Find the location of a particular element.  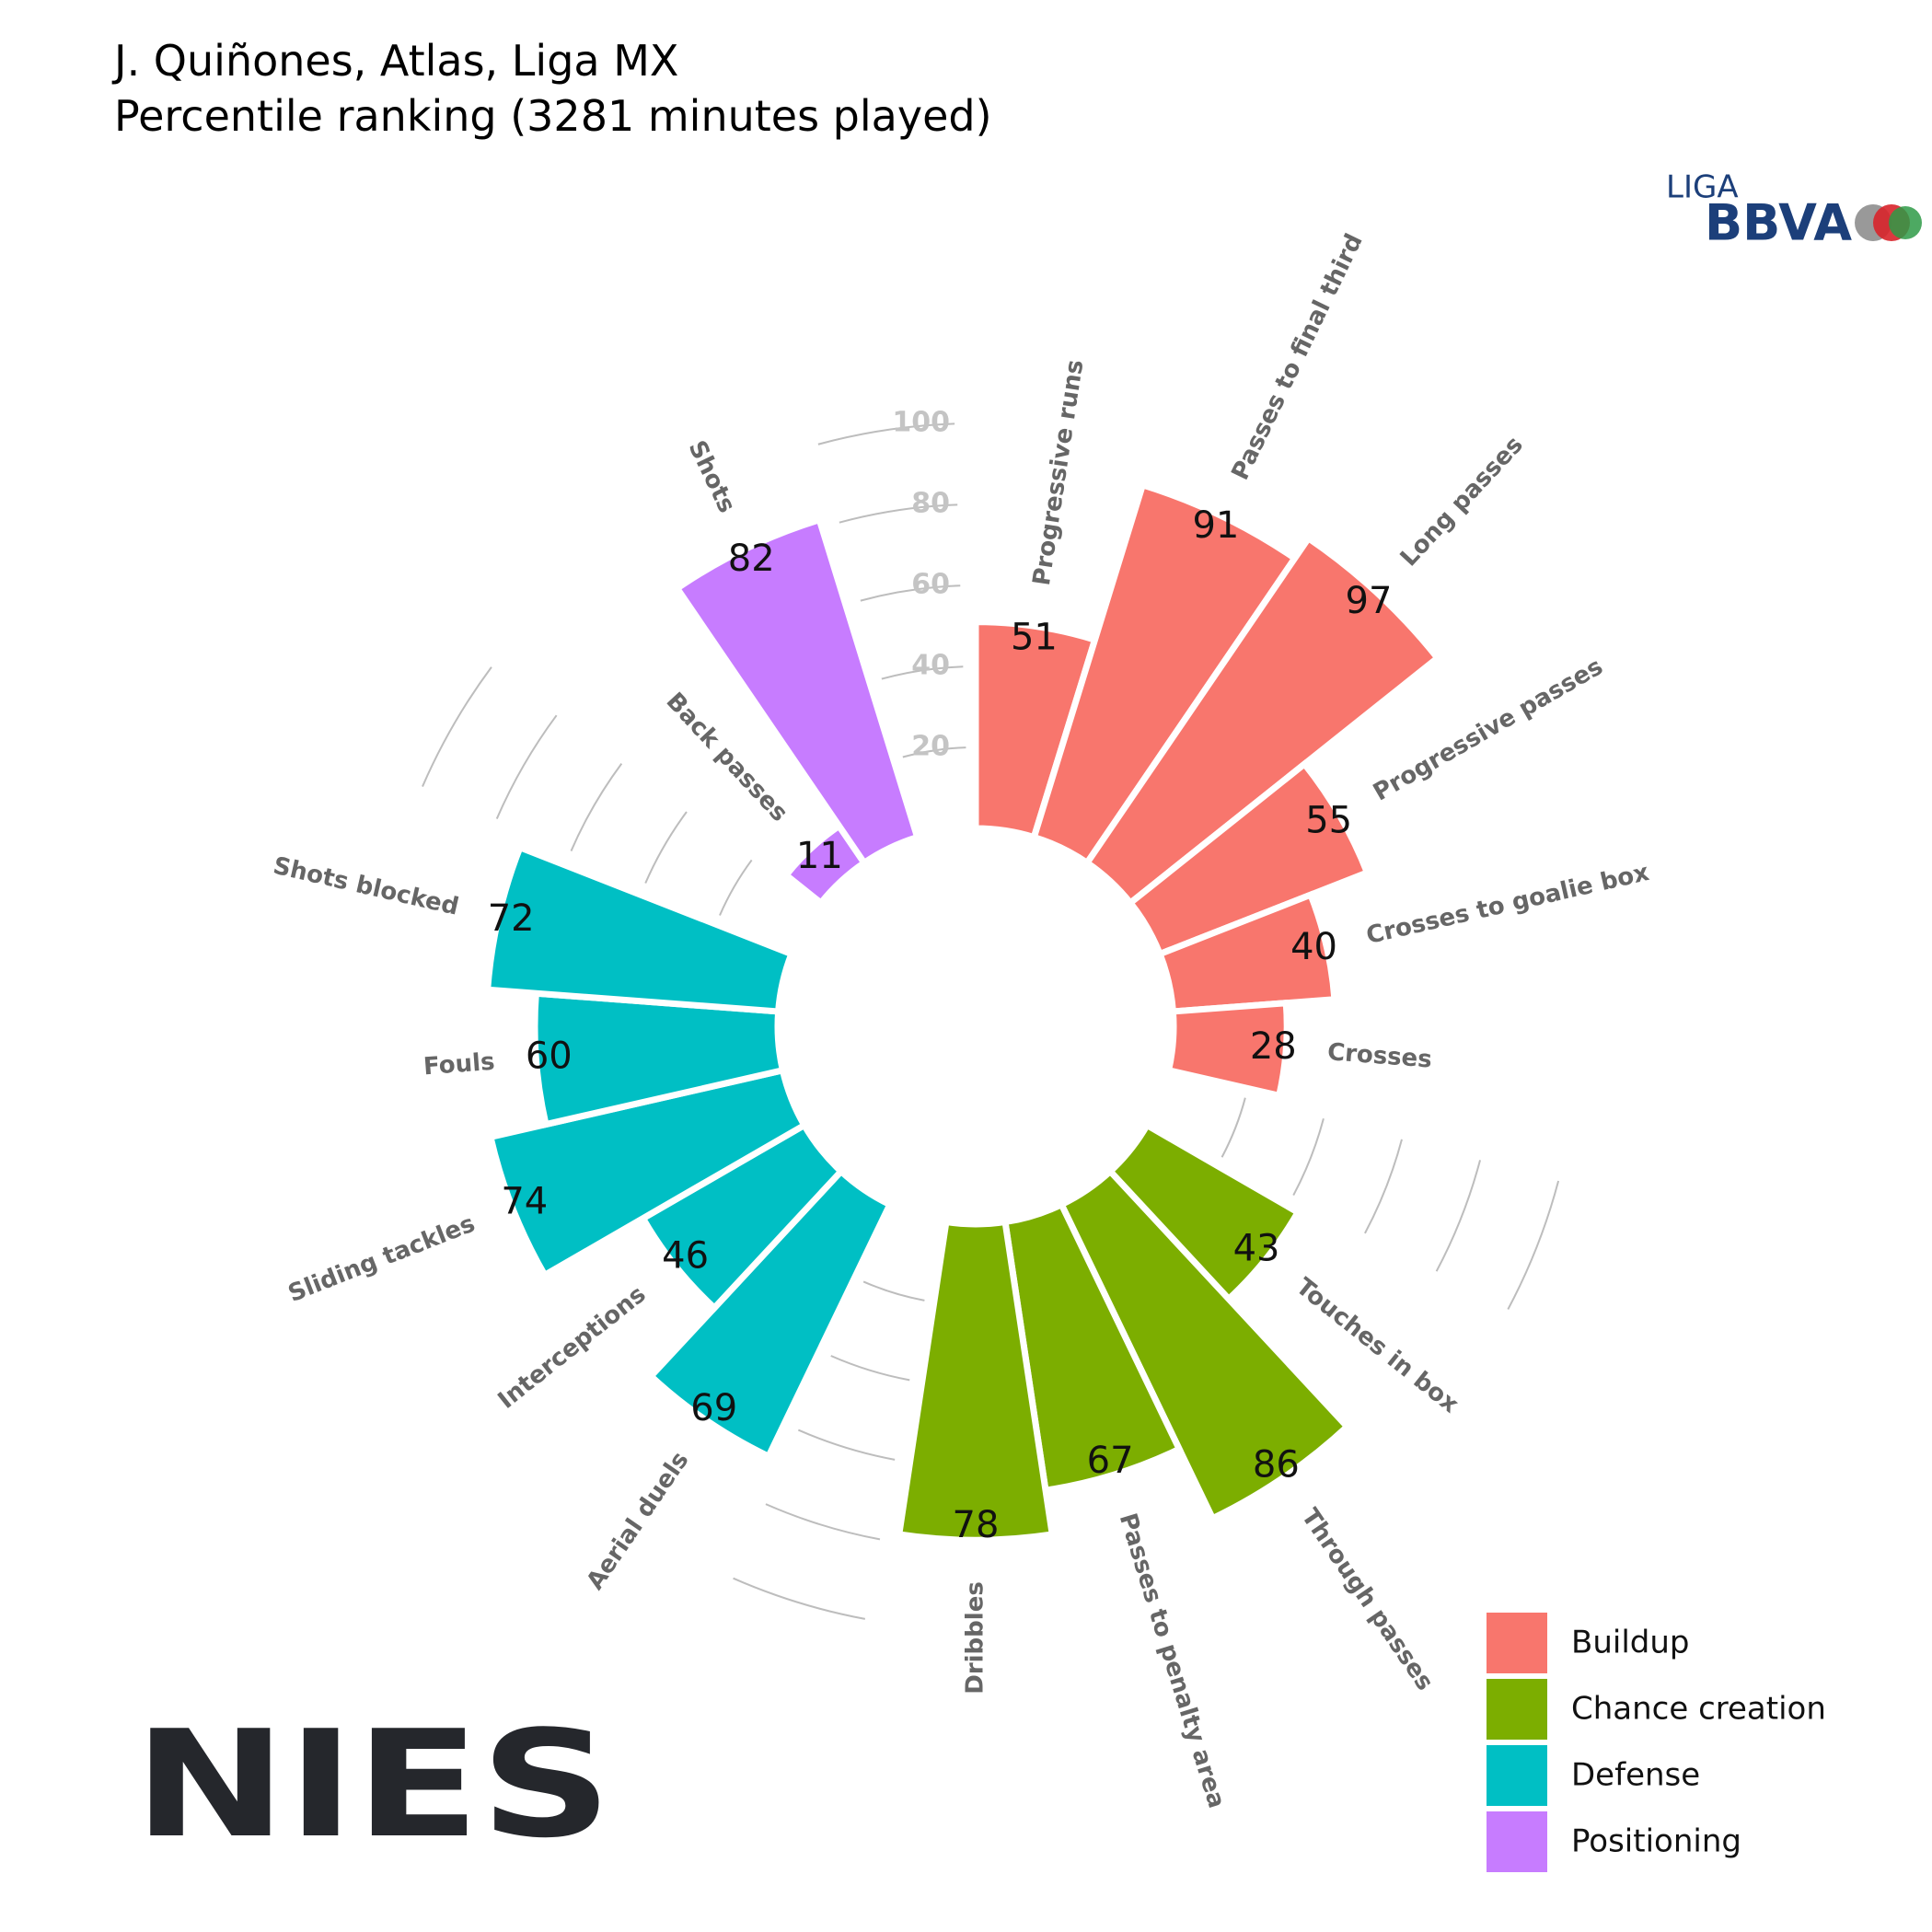

value-label: 86 is located at coordinates (1276, 1466).